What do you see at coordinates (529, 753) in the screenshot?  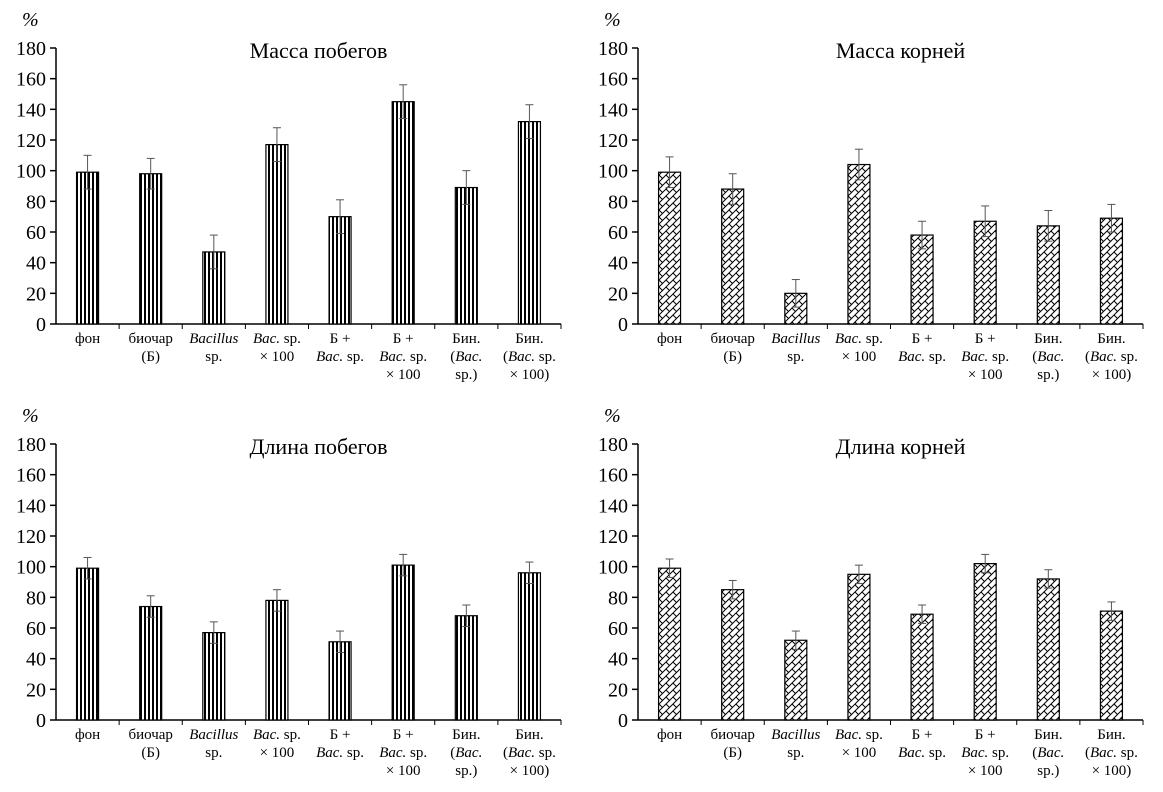 I see `x-tick-label: Бин. (Bac. sp. × 100)` at bounding box center [529, 753].